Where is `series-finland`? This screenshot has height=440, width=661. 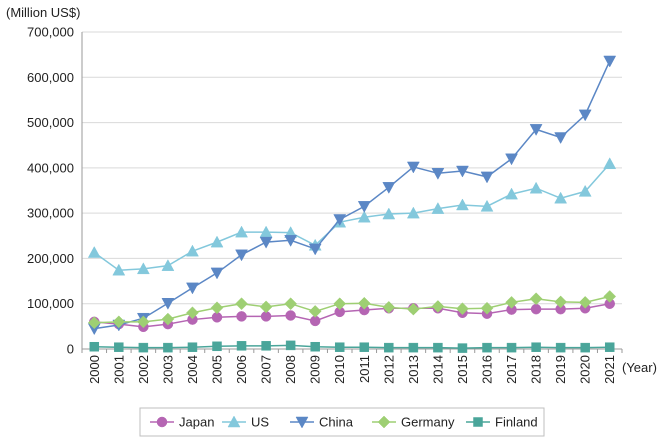
series-finland is located at coordinates (352, 346).